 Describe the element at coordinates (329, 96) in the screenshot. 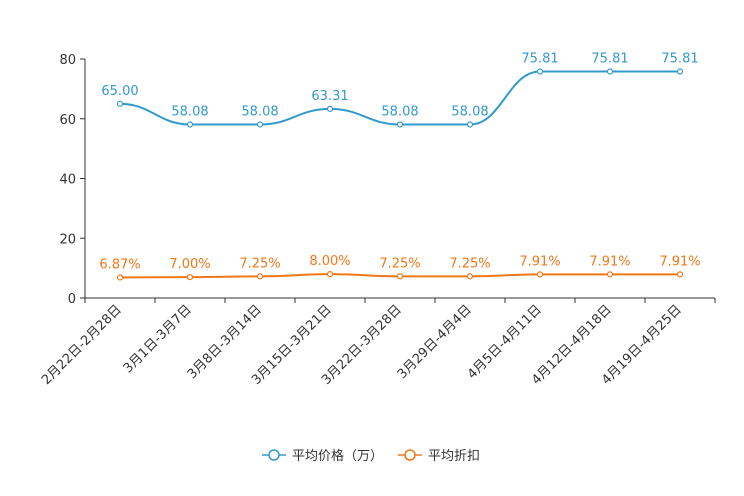

I see `data-label: 63.31` at that location.